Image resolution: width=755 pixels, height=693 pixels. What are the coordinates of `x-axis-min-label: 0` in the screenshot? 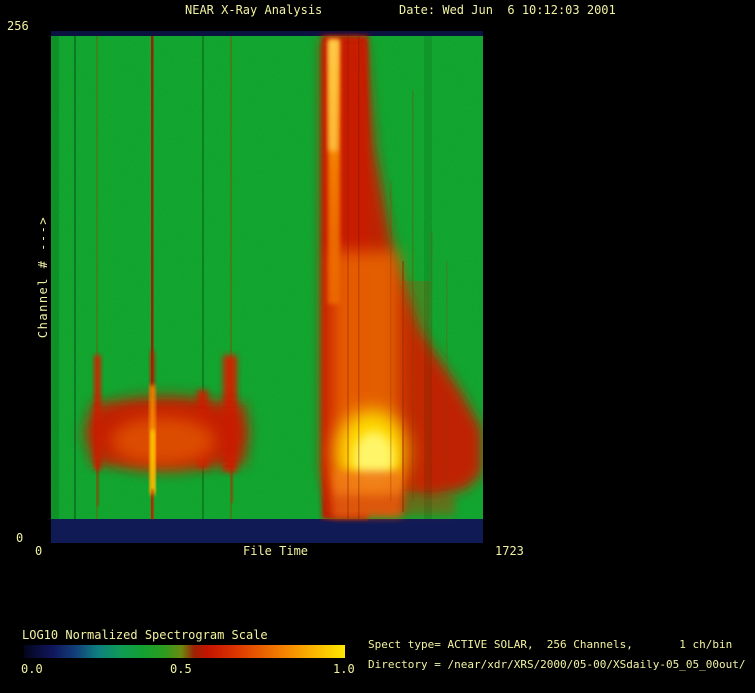 It's located at (39, 551).